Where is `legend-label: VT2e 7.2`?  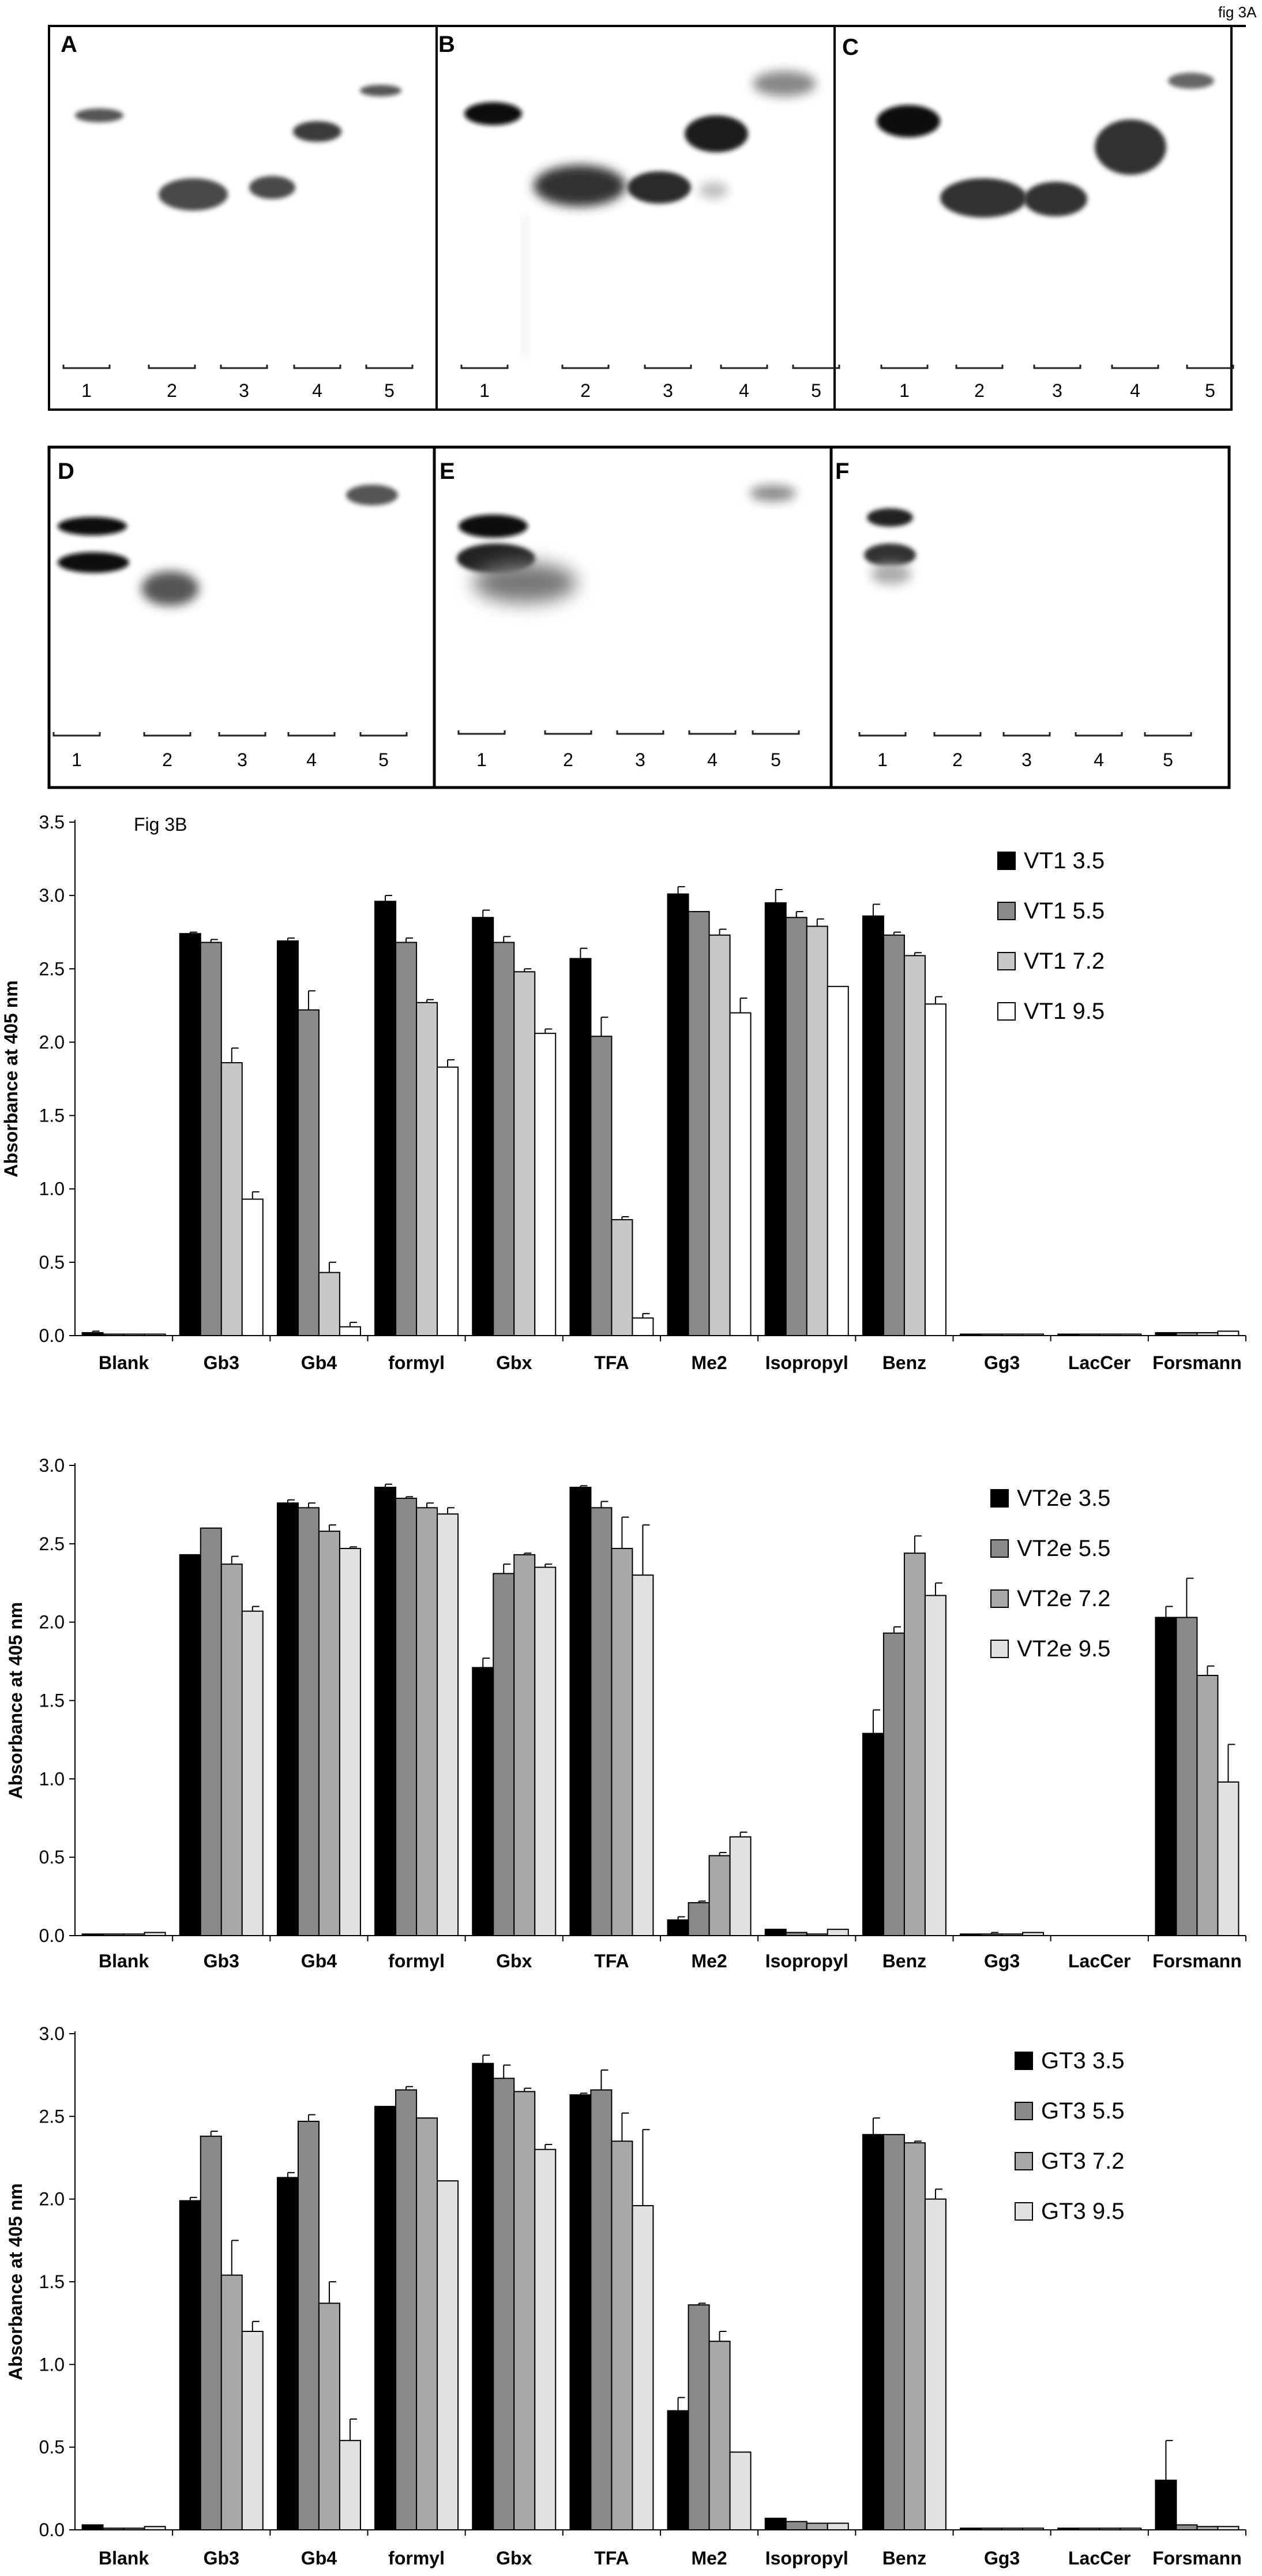 legend-label: VT2e 7.2 is located at coordinates (1063, 1598).